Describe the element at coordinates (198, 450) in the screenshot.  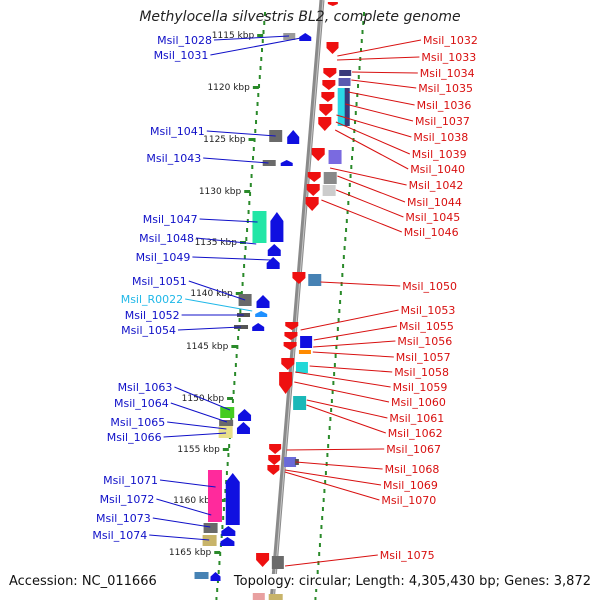
I see `kbp-label: 1155 kbp` at that location.